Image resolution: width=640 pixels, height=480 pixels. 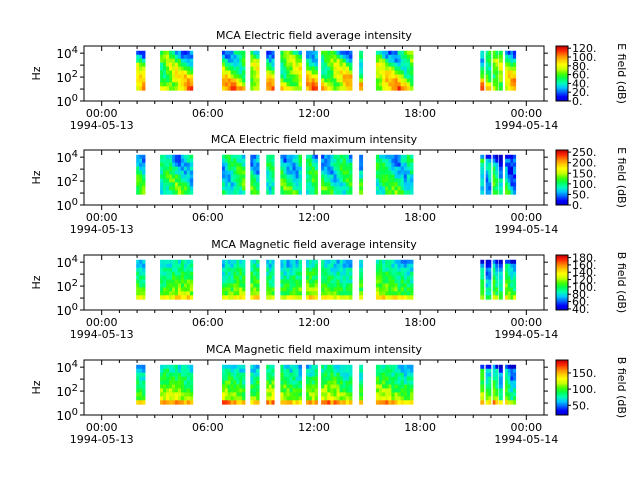 What do you see at coordinates (67, 157) in the screenshot?
I see `y-tick-label: 104` at bounding box center [67, 157].